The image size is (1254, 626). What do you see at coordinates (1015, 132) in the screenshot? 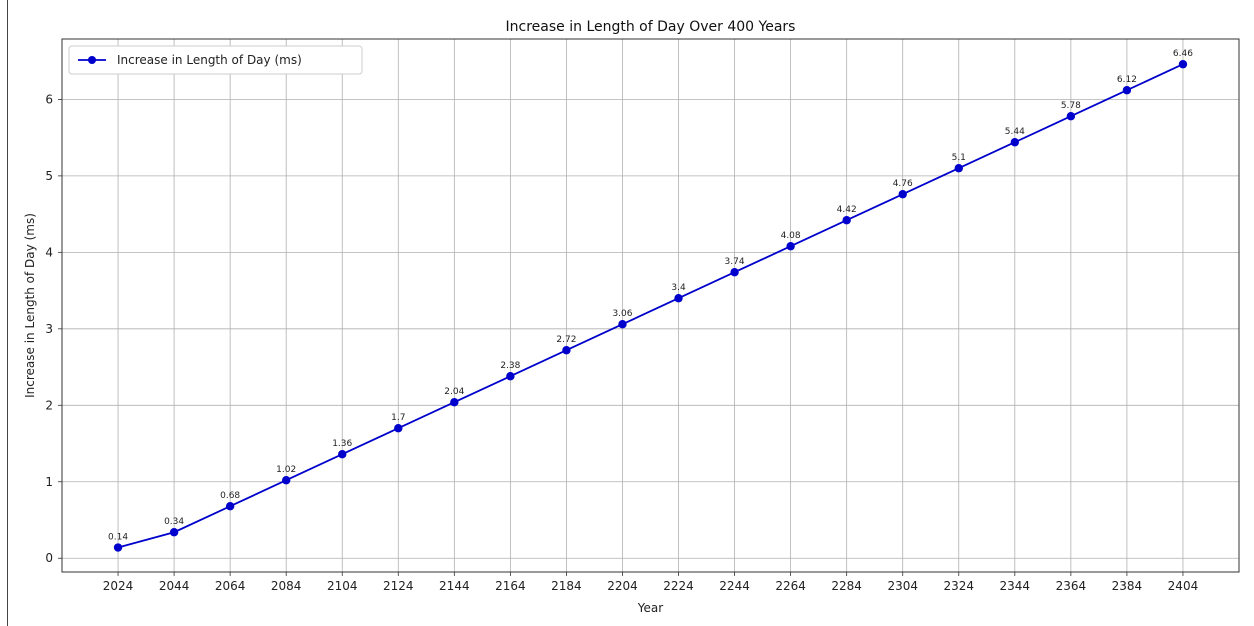
I see `data-label: 5.44` at bounding box center [1015, 132].